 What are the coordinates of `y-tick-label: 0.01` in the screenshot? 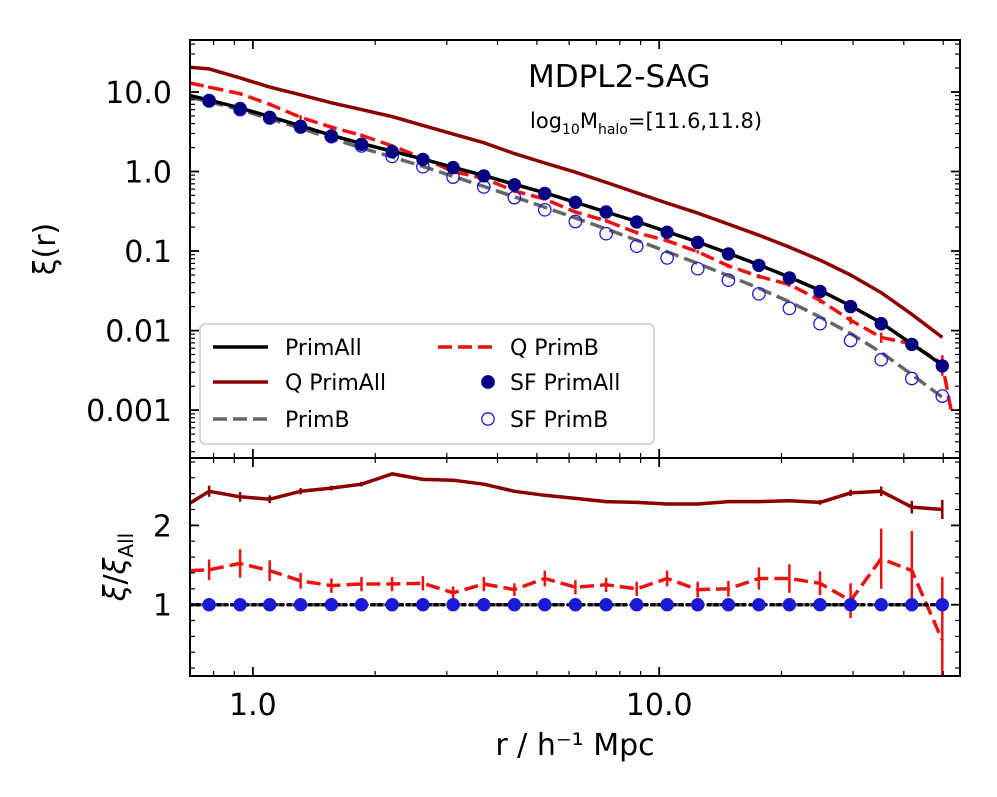 It's located at (138, 332).